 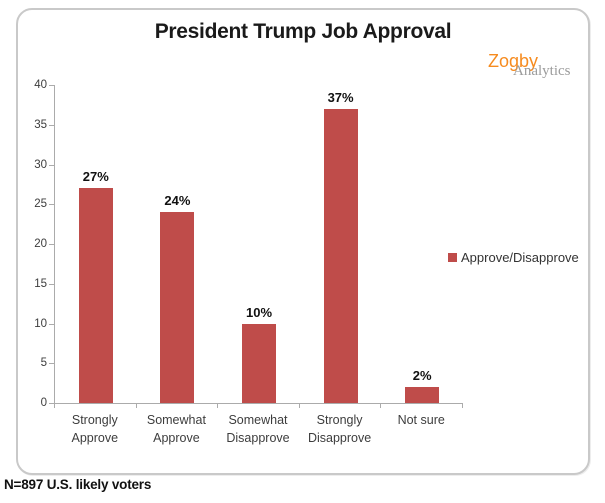 I want to click on y-tick-label: 5, so click(x=43, y=363).